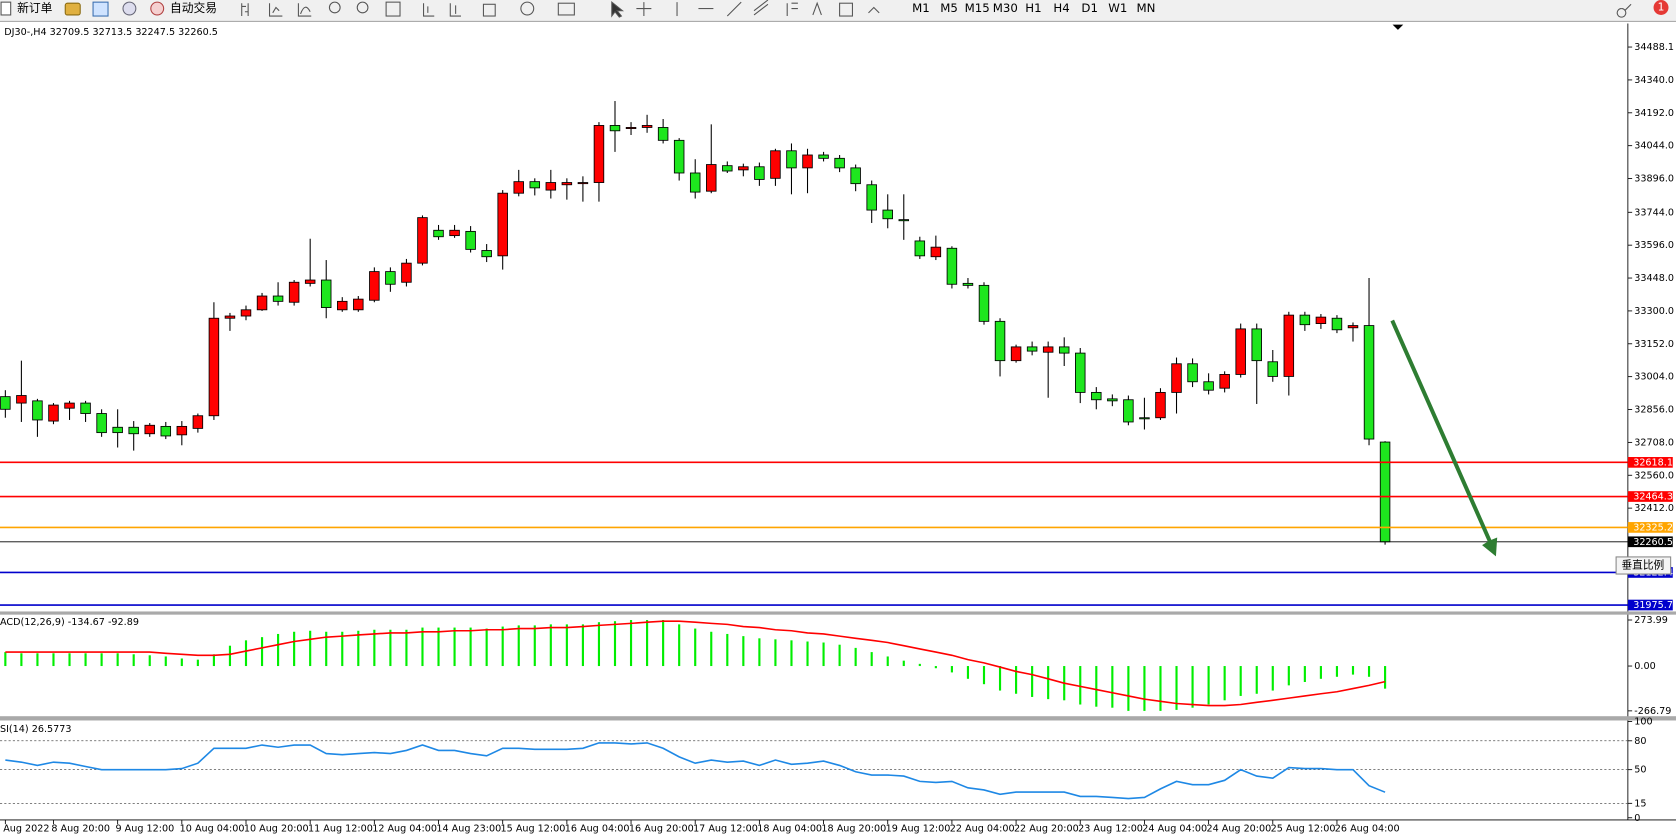 This screenshot has height=837, width=1676. I want to click on timeframe-button: W1, so click(1117, 8).